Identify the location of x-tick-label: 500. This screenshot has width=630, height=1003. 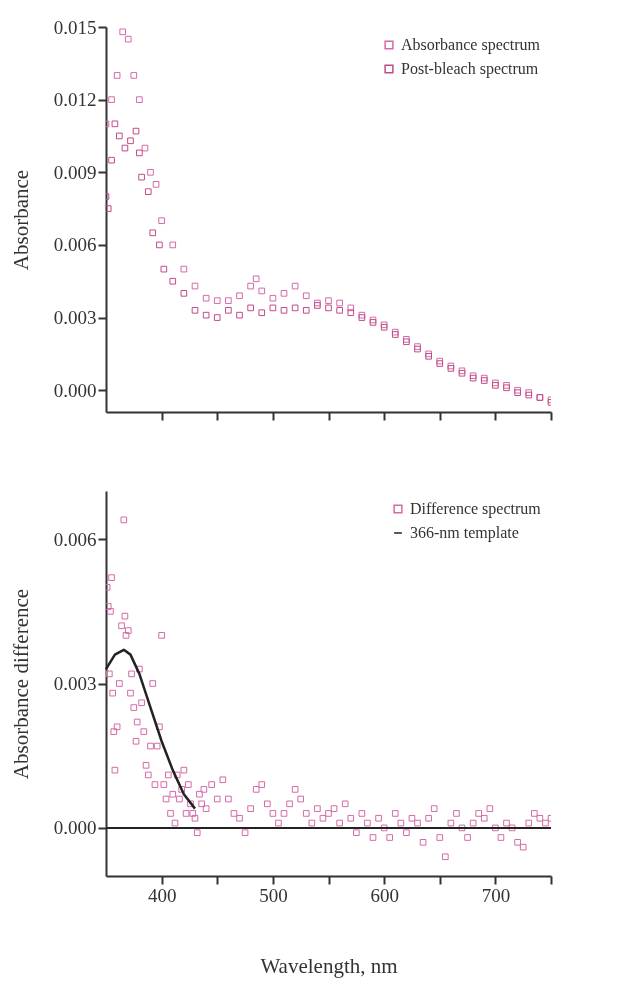
(273, 895).